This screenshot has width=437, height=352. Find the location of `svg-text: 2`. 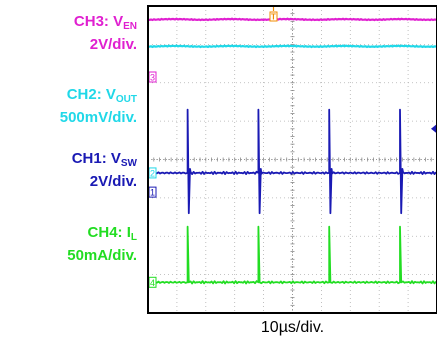

svg-text: 2 is located at coordinates (152, 173).